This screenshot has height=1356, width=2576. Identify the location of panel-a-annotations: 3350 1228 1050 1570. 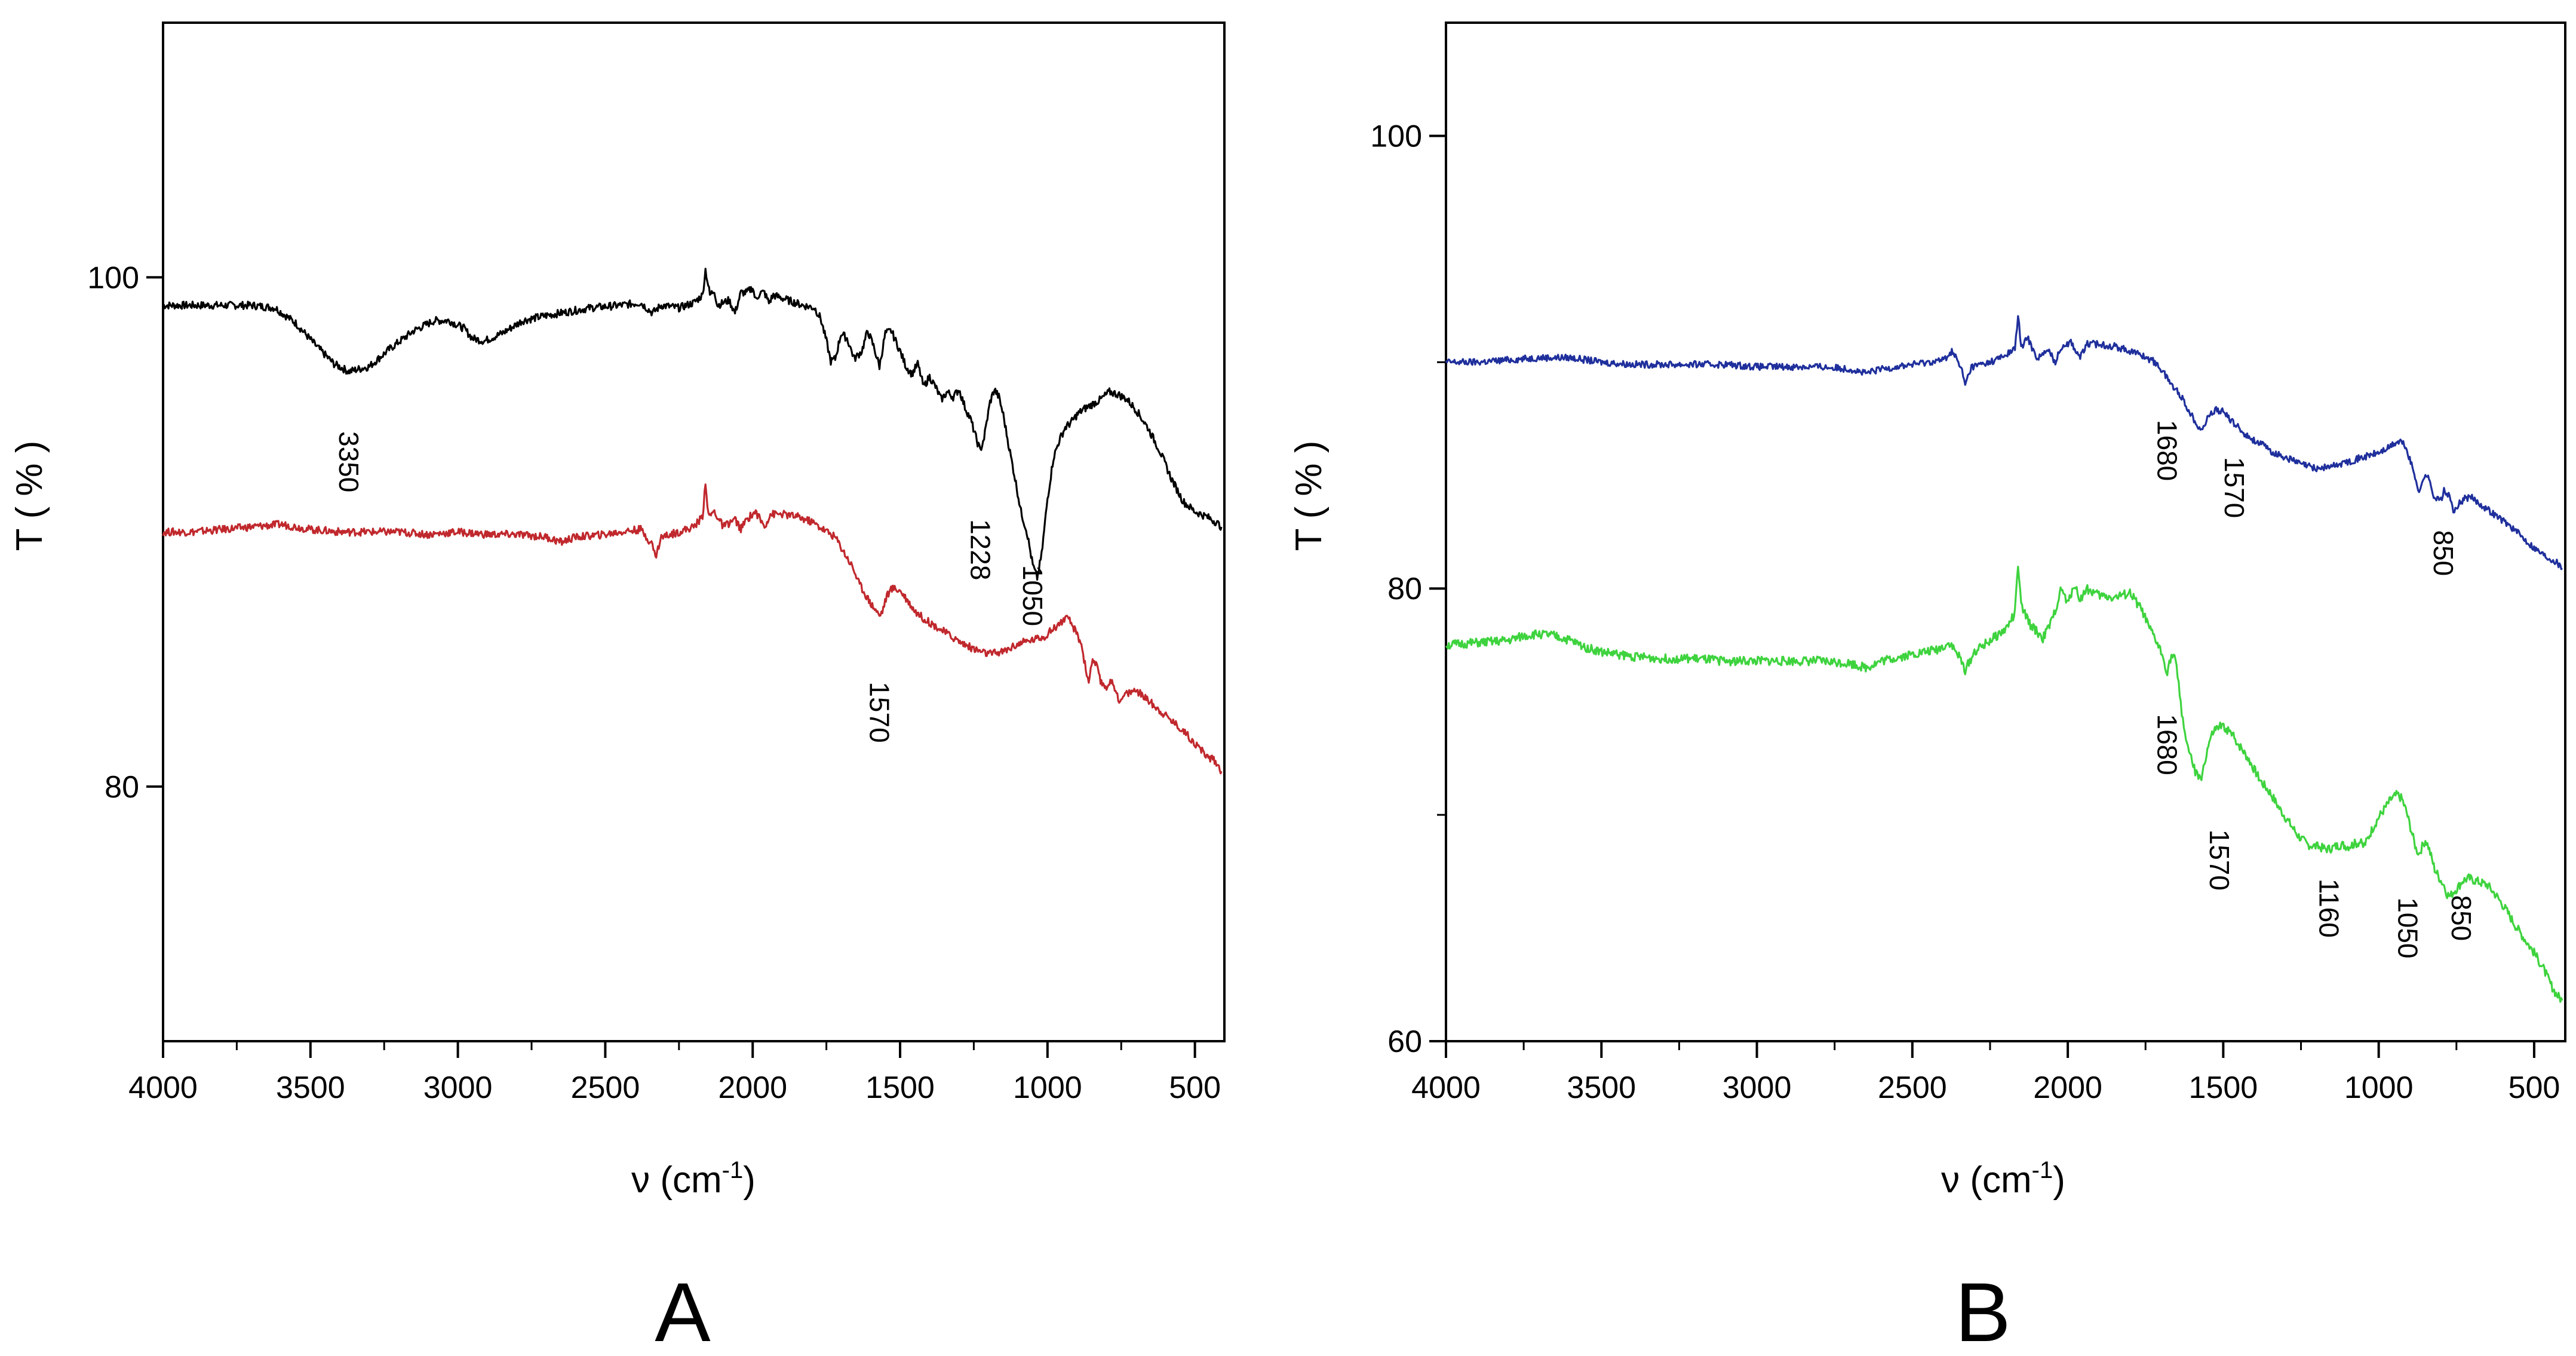
(690, 587).